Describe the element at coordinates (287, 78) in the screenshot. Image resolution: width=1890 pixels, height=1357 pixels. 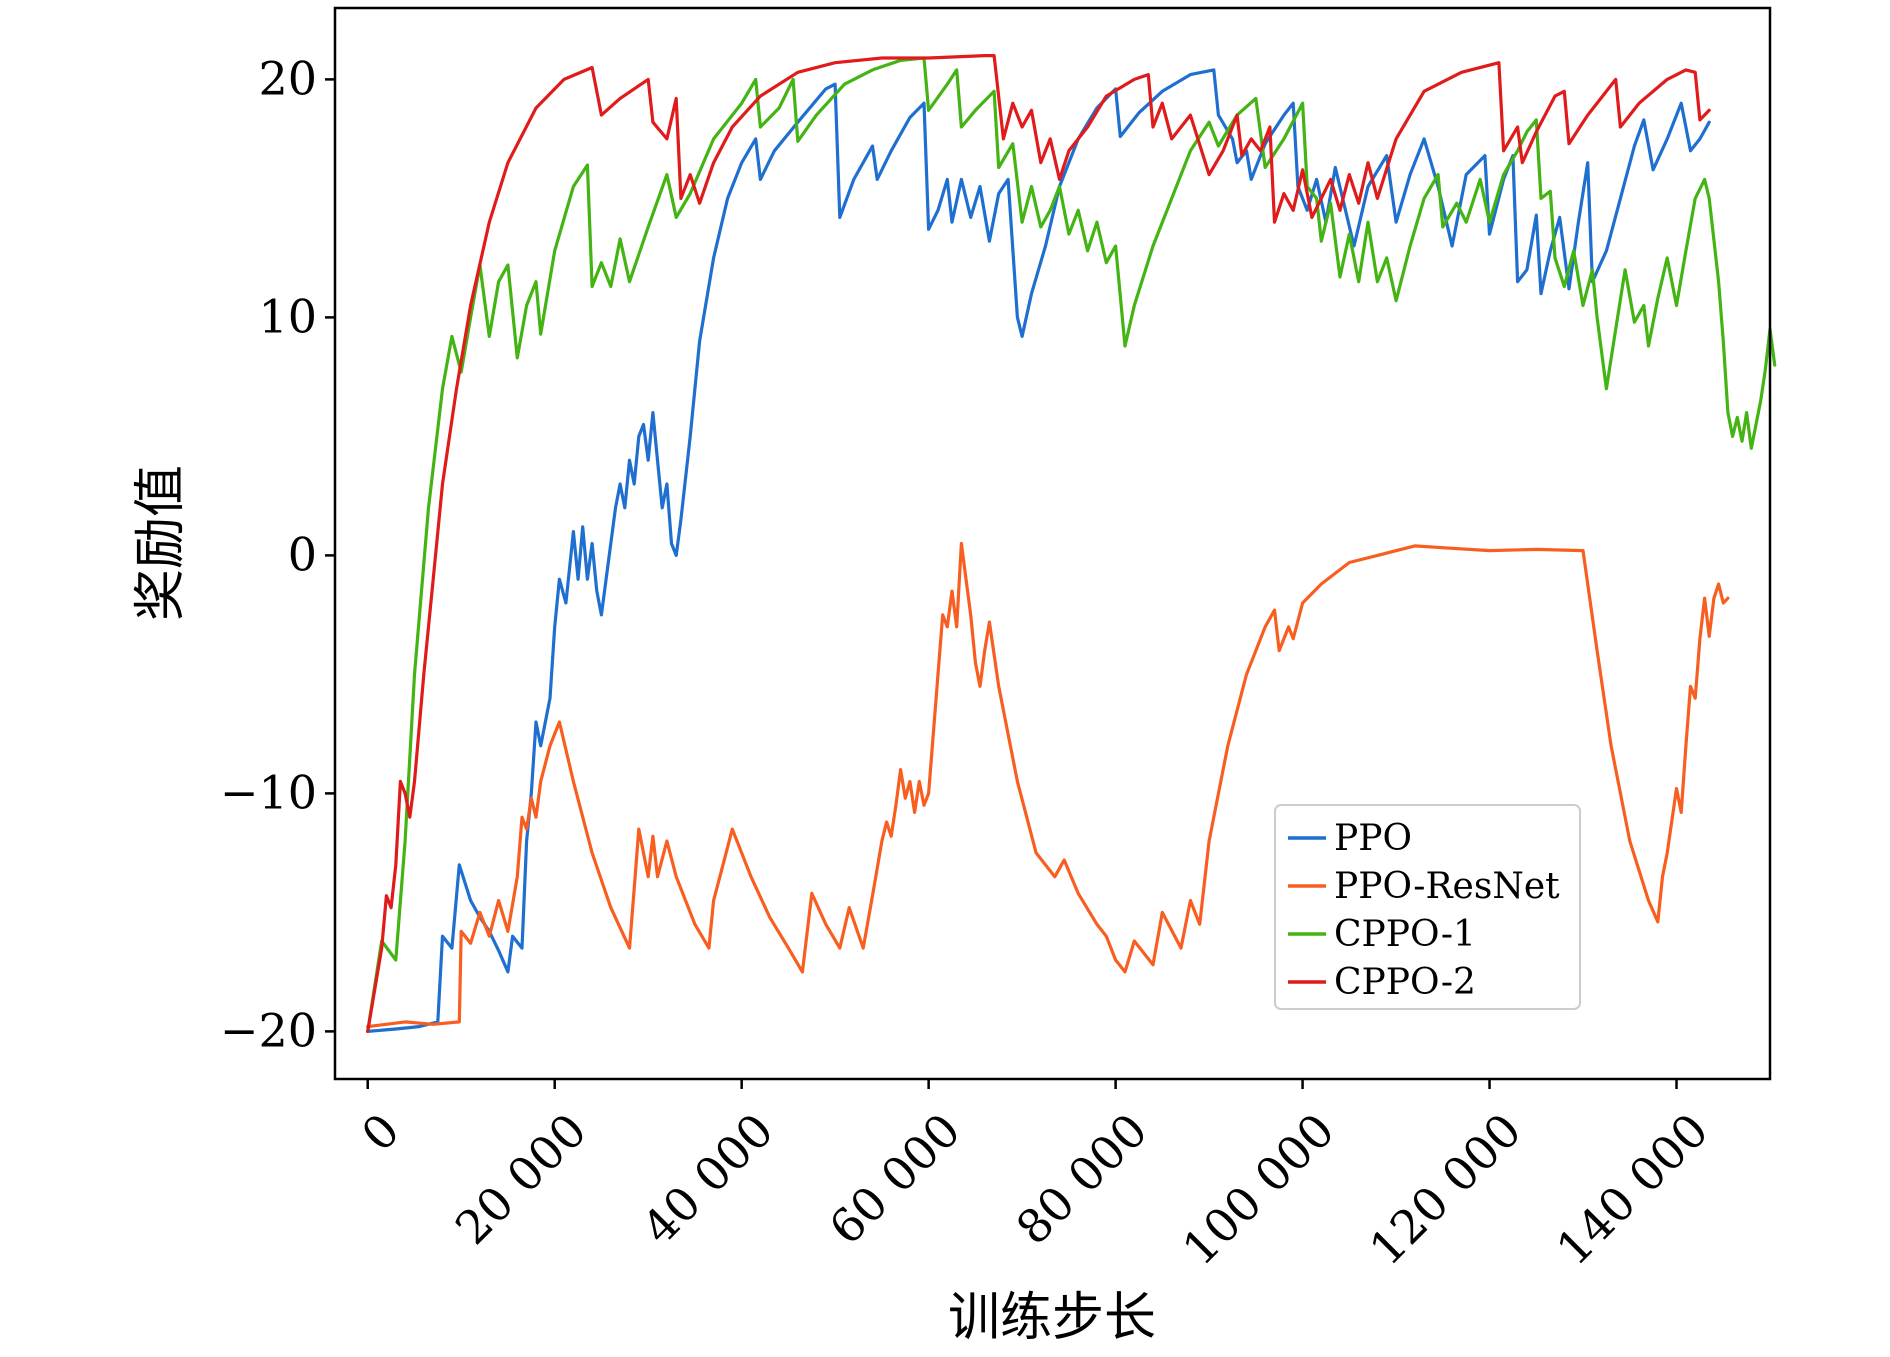
I see `y-tick-label: 20` at that location.